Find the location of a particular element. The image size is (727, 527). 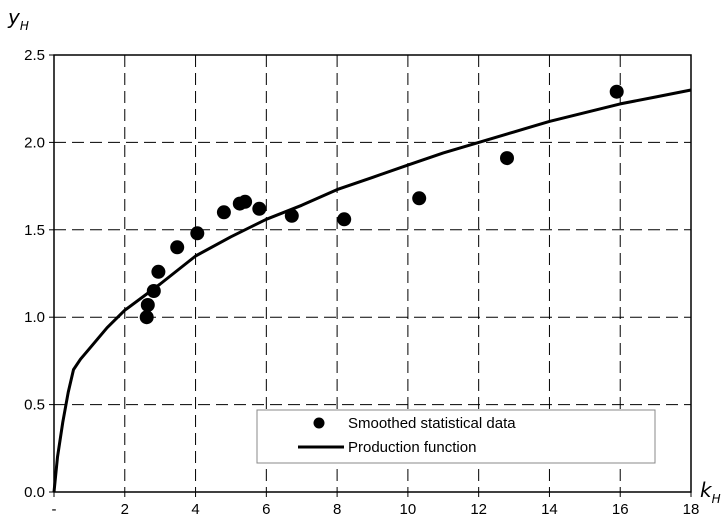

y-tick-label: 0.5 is located at coordinates (34, 405).